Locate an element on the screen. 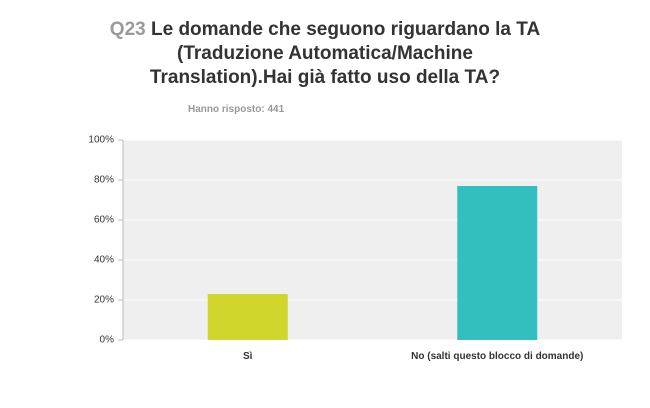 The height and width of the screenshot is (408, 650). y-tick-label: 60% is located at coordinates (104, 220).